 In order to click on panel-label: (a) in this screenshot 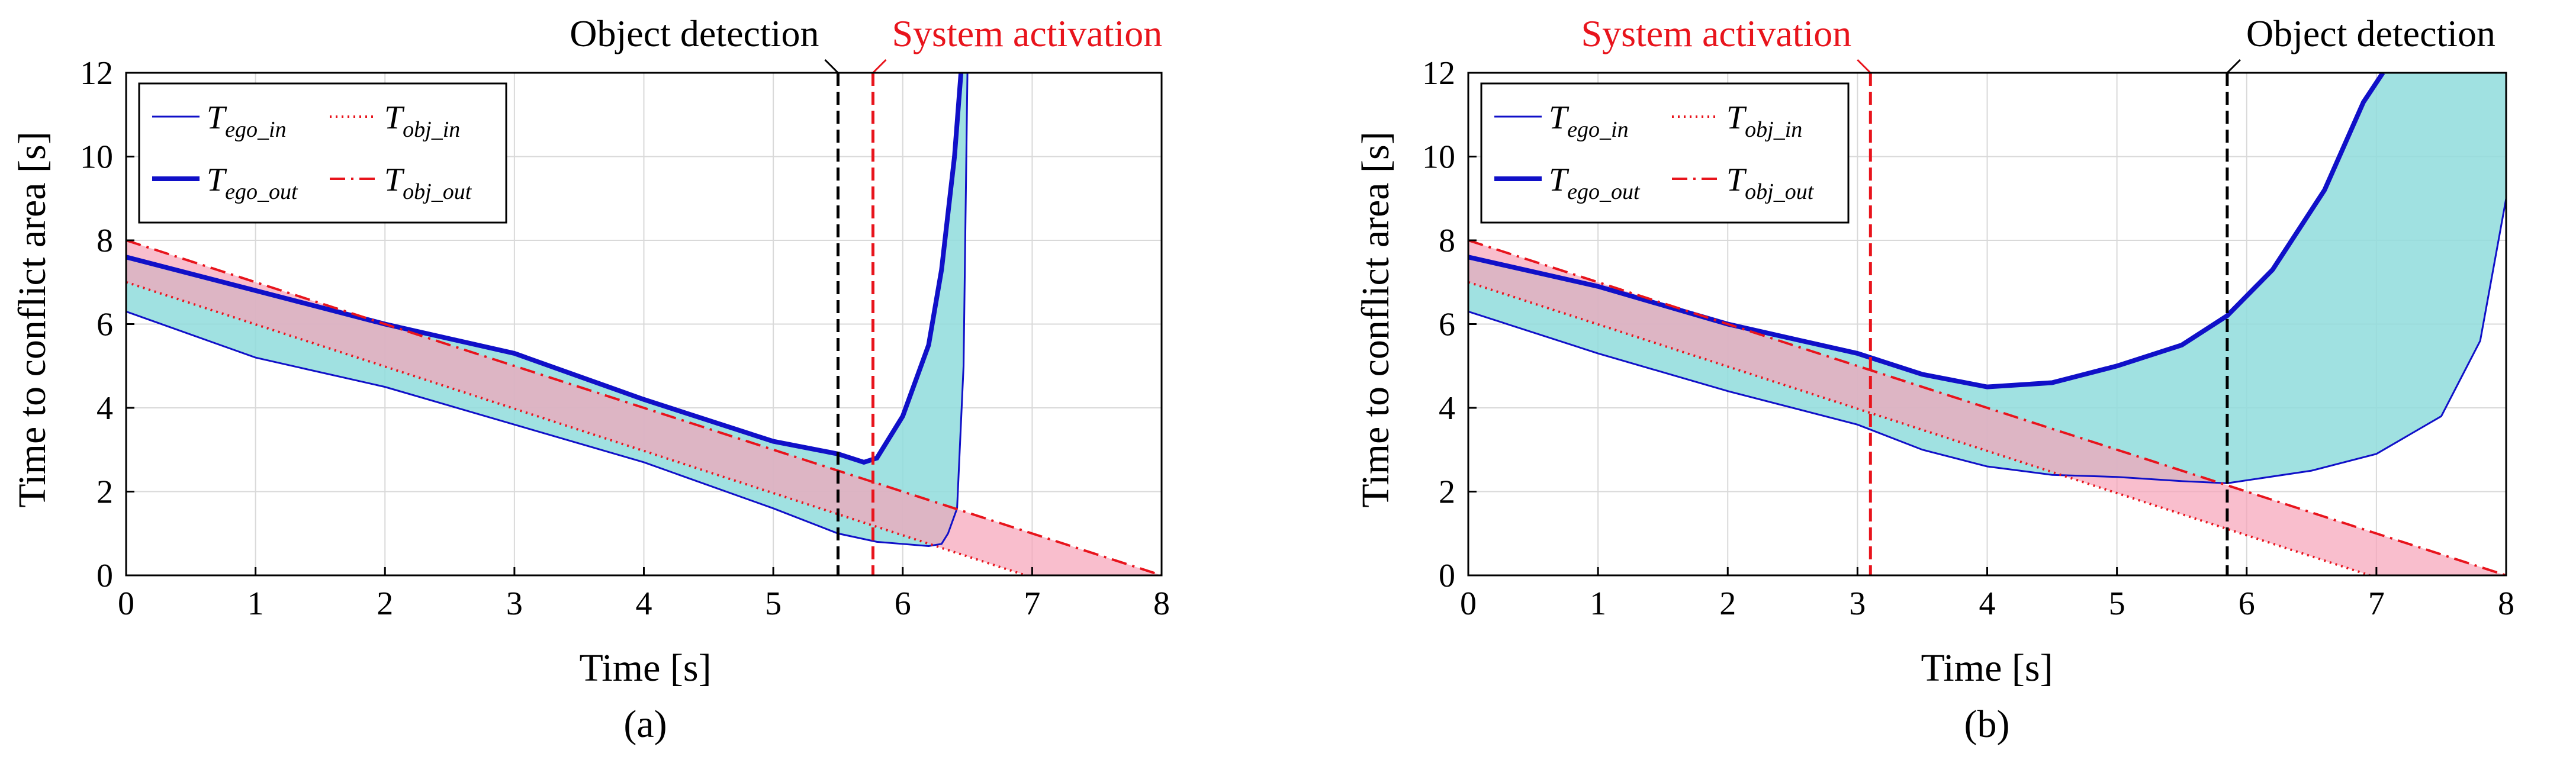, I will do `click(645, 724)`.